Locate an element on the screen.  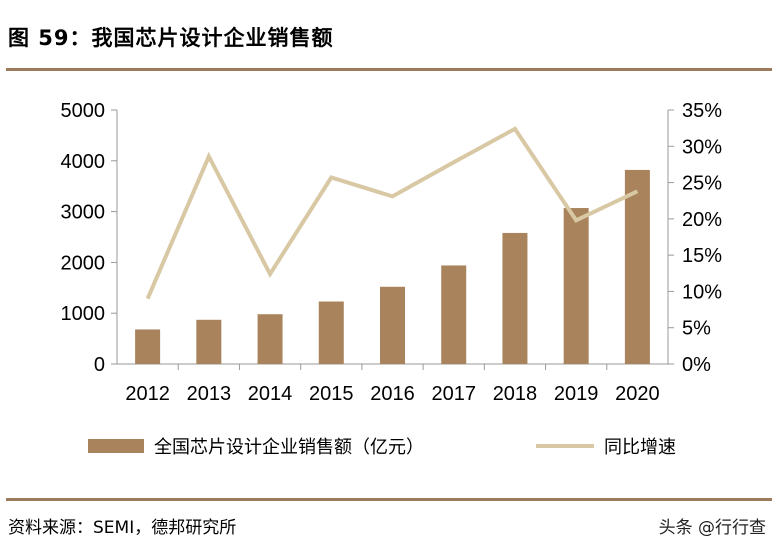
right-tick-label: 35% is located at coordinates (702, 111).